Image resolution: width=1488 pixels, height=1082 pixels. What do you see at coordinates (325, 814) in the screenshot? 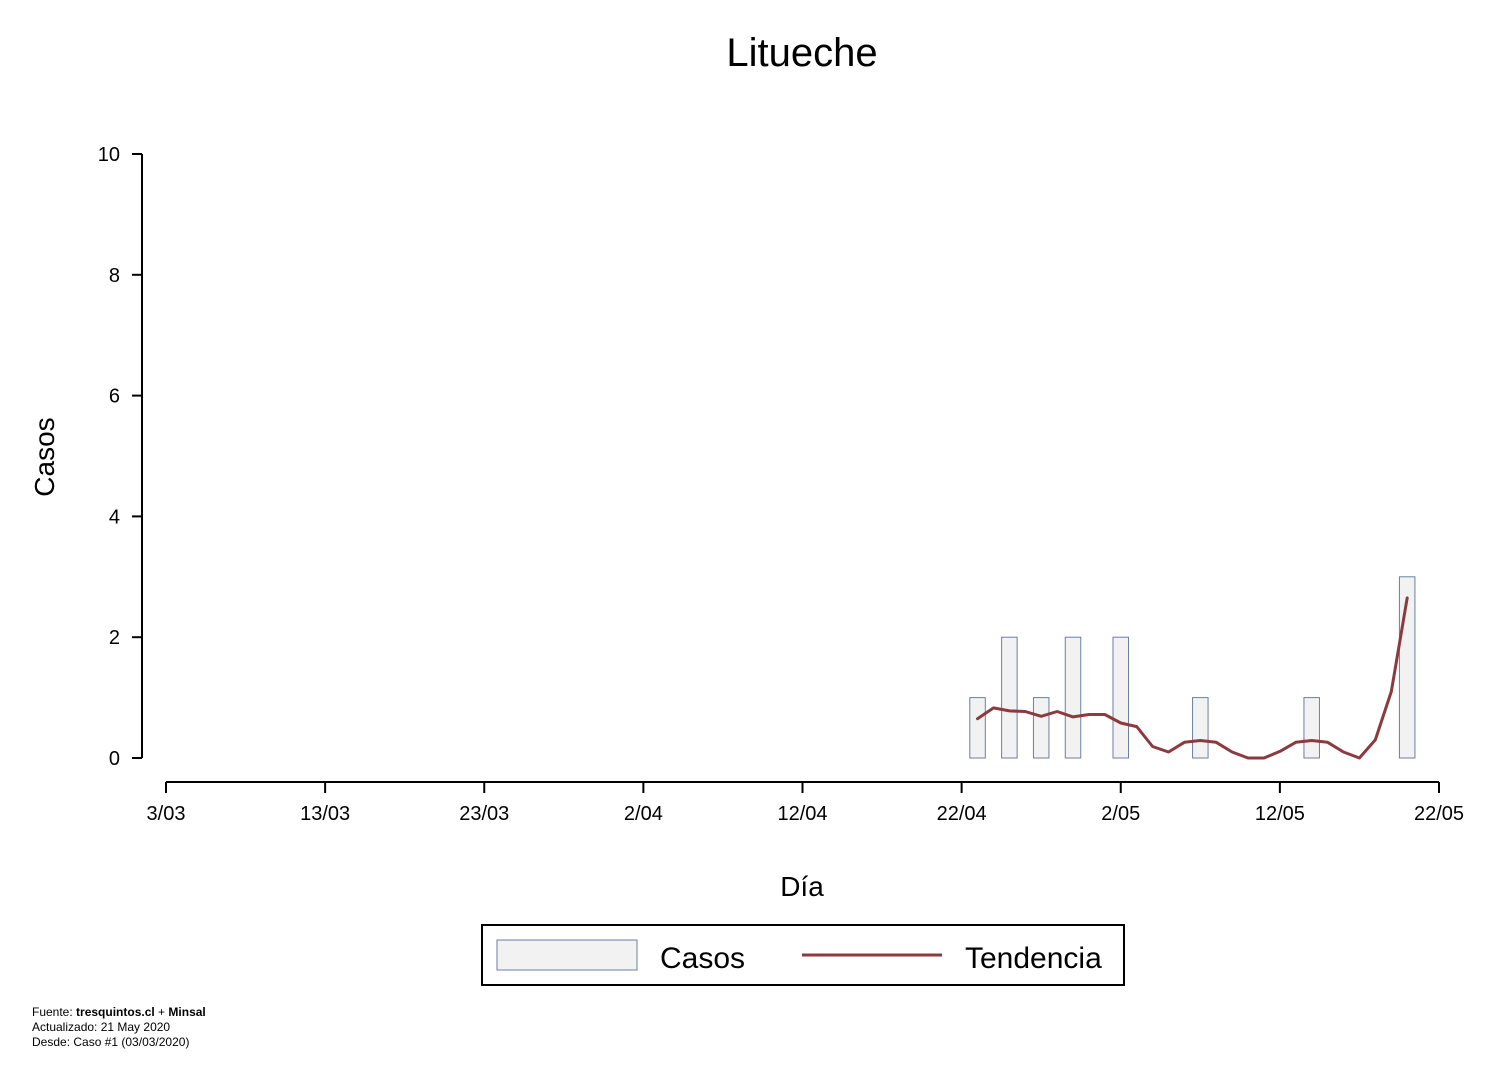
I see `x-tick-label: 13/03` at bounding box center [325, 814].